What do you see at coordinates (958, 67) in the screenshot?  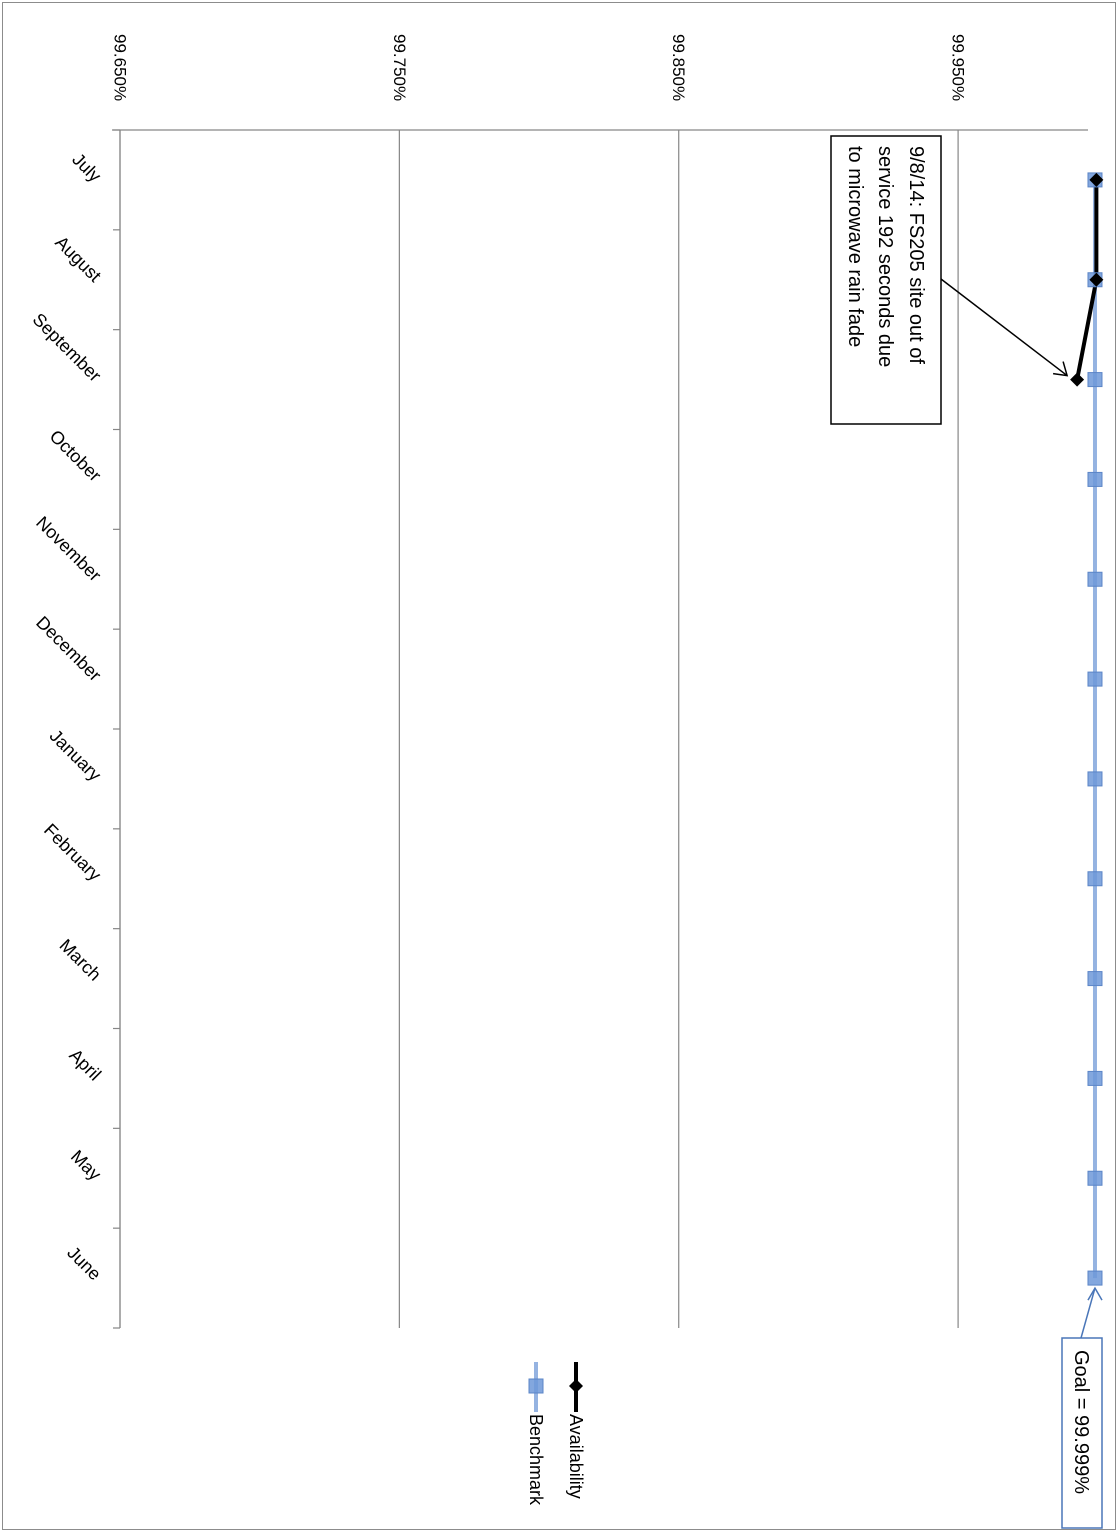 I see `value-tick-label: 99.950%` at bounding box center [958, 67].